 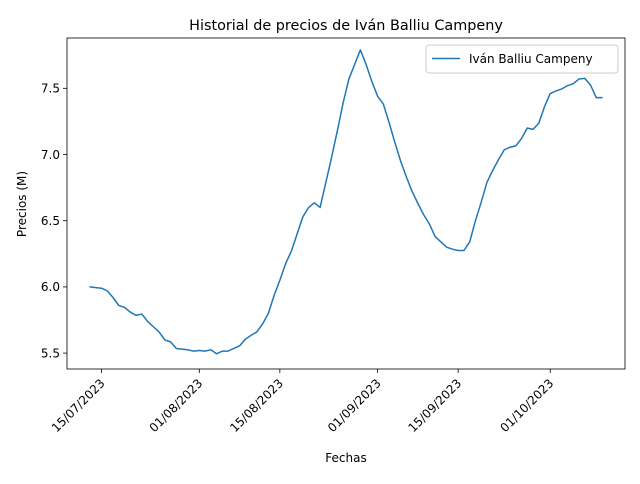 I want to click on y-axis-label: Precios (M), so click(x=22, y=204).